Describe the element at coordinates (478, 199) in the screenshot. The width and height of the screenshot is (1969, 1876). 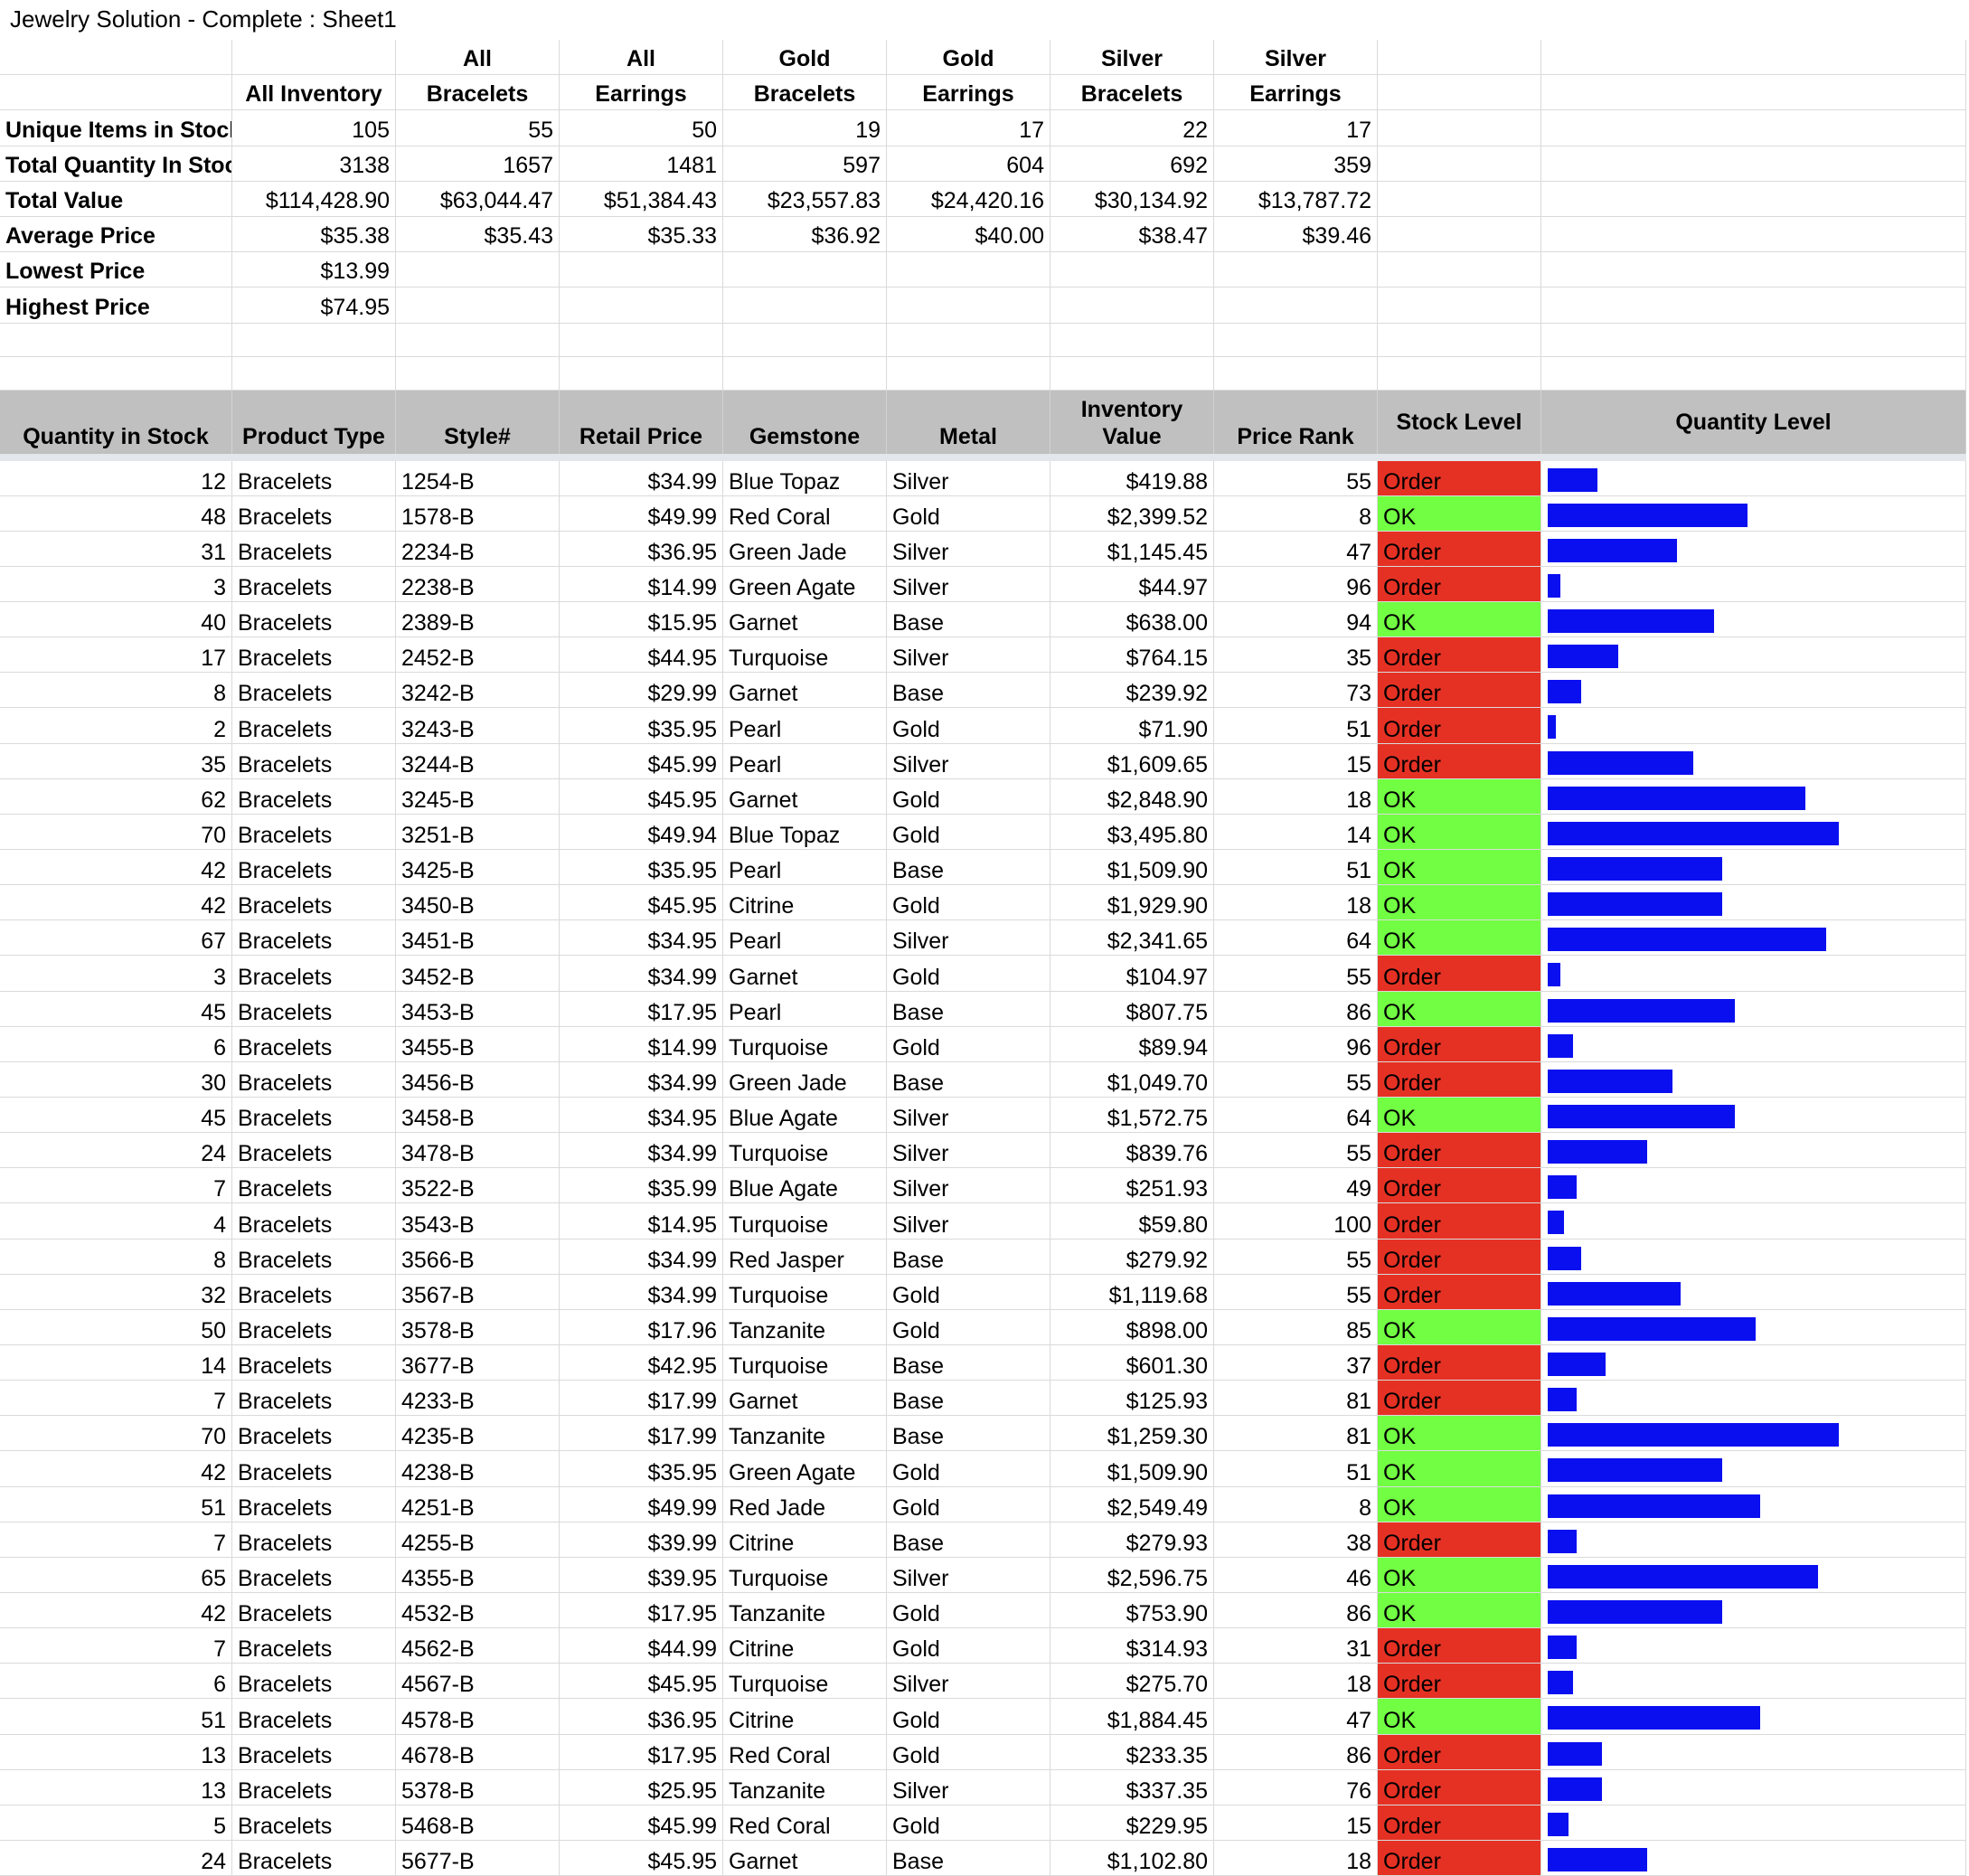
I see `summary-cell: $63,044.47` at that location.